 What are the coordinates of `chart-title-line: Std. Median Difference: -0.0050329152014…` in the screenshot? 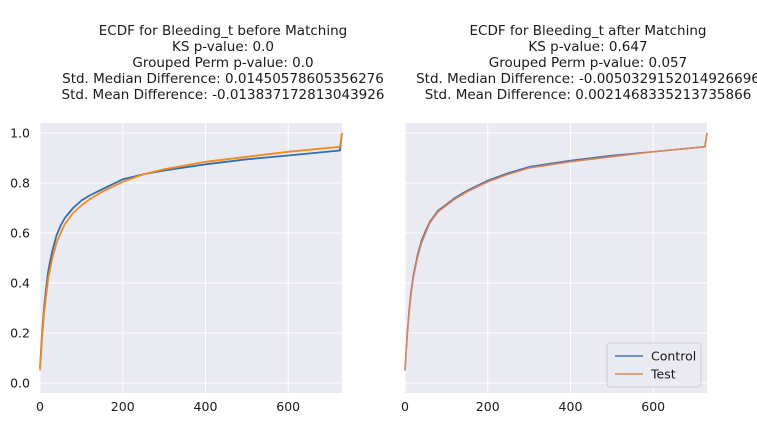 It's located at (586, 79).